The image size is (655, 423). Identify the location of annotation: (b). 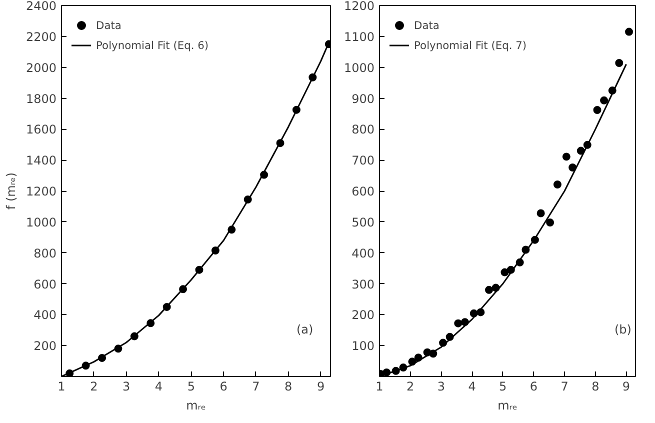
(623, 329).